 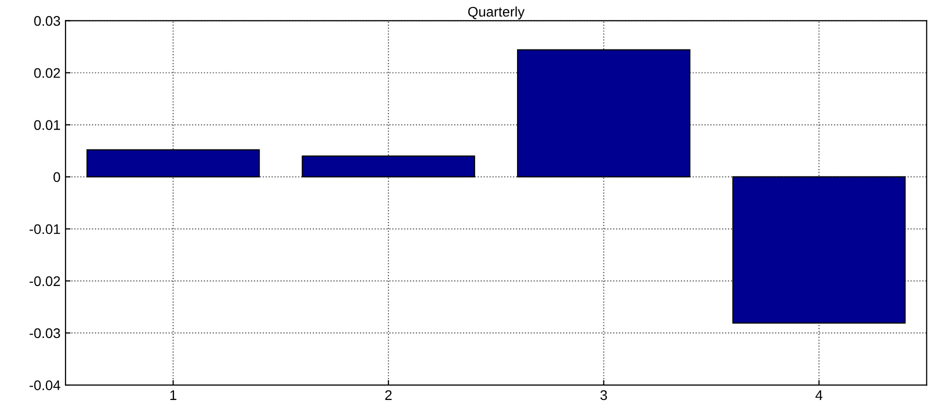 I want to click on x-tick-label: 4, so click(x=818, y=395).